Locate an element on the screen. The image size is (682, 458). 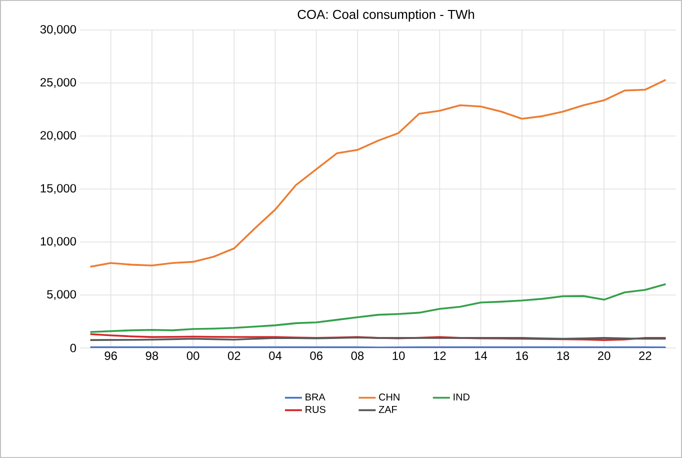
x-tick-label: 18 is located at coordinates (563, 356).